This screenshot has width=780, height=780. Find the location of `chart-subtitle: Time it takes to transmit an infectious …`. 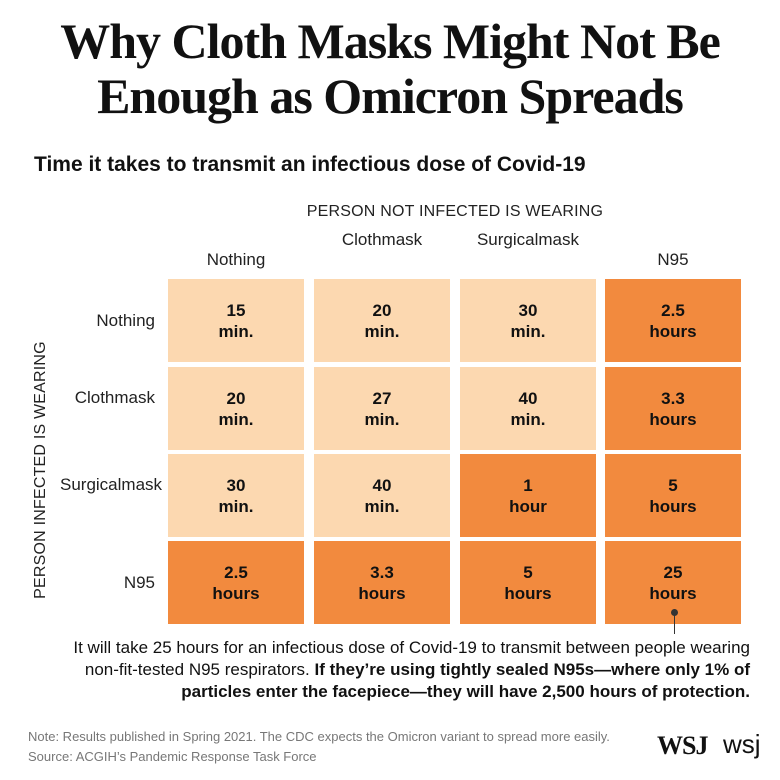

chart-subtitle: Time it takes to transmit an infectious … is located at coordinates (310, 164).